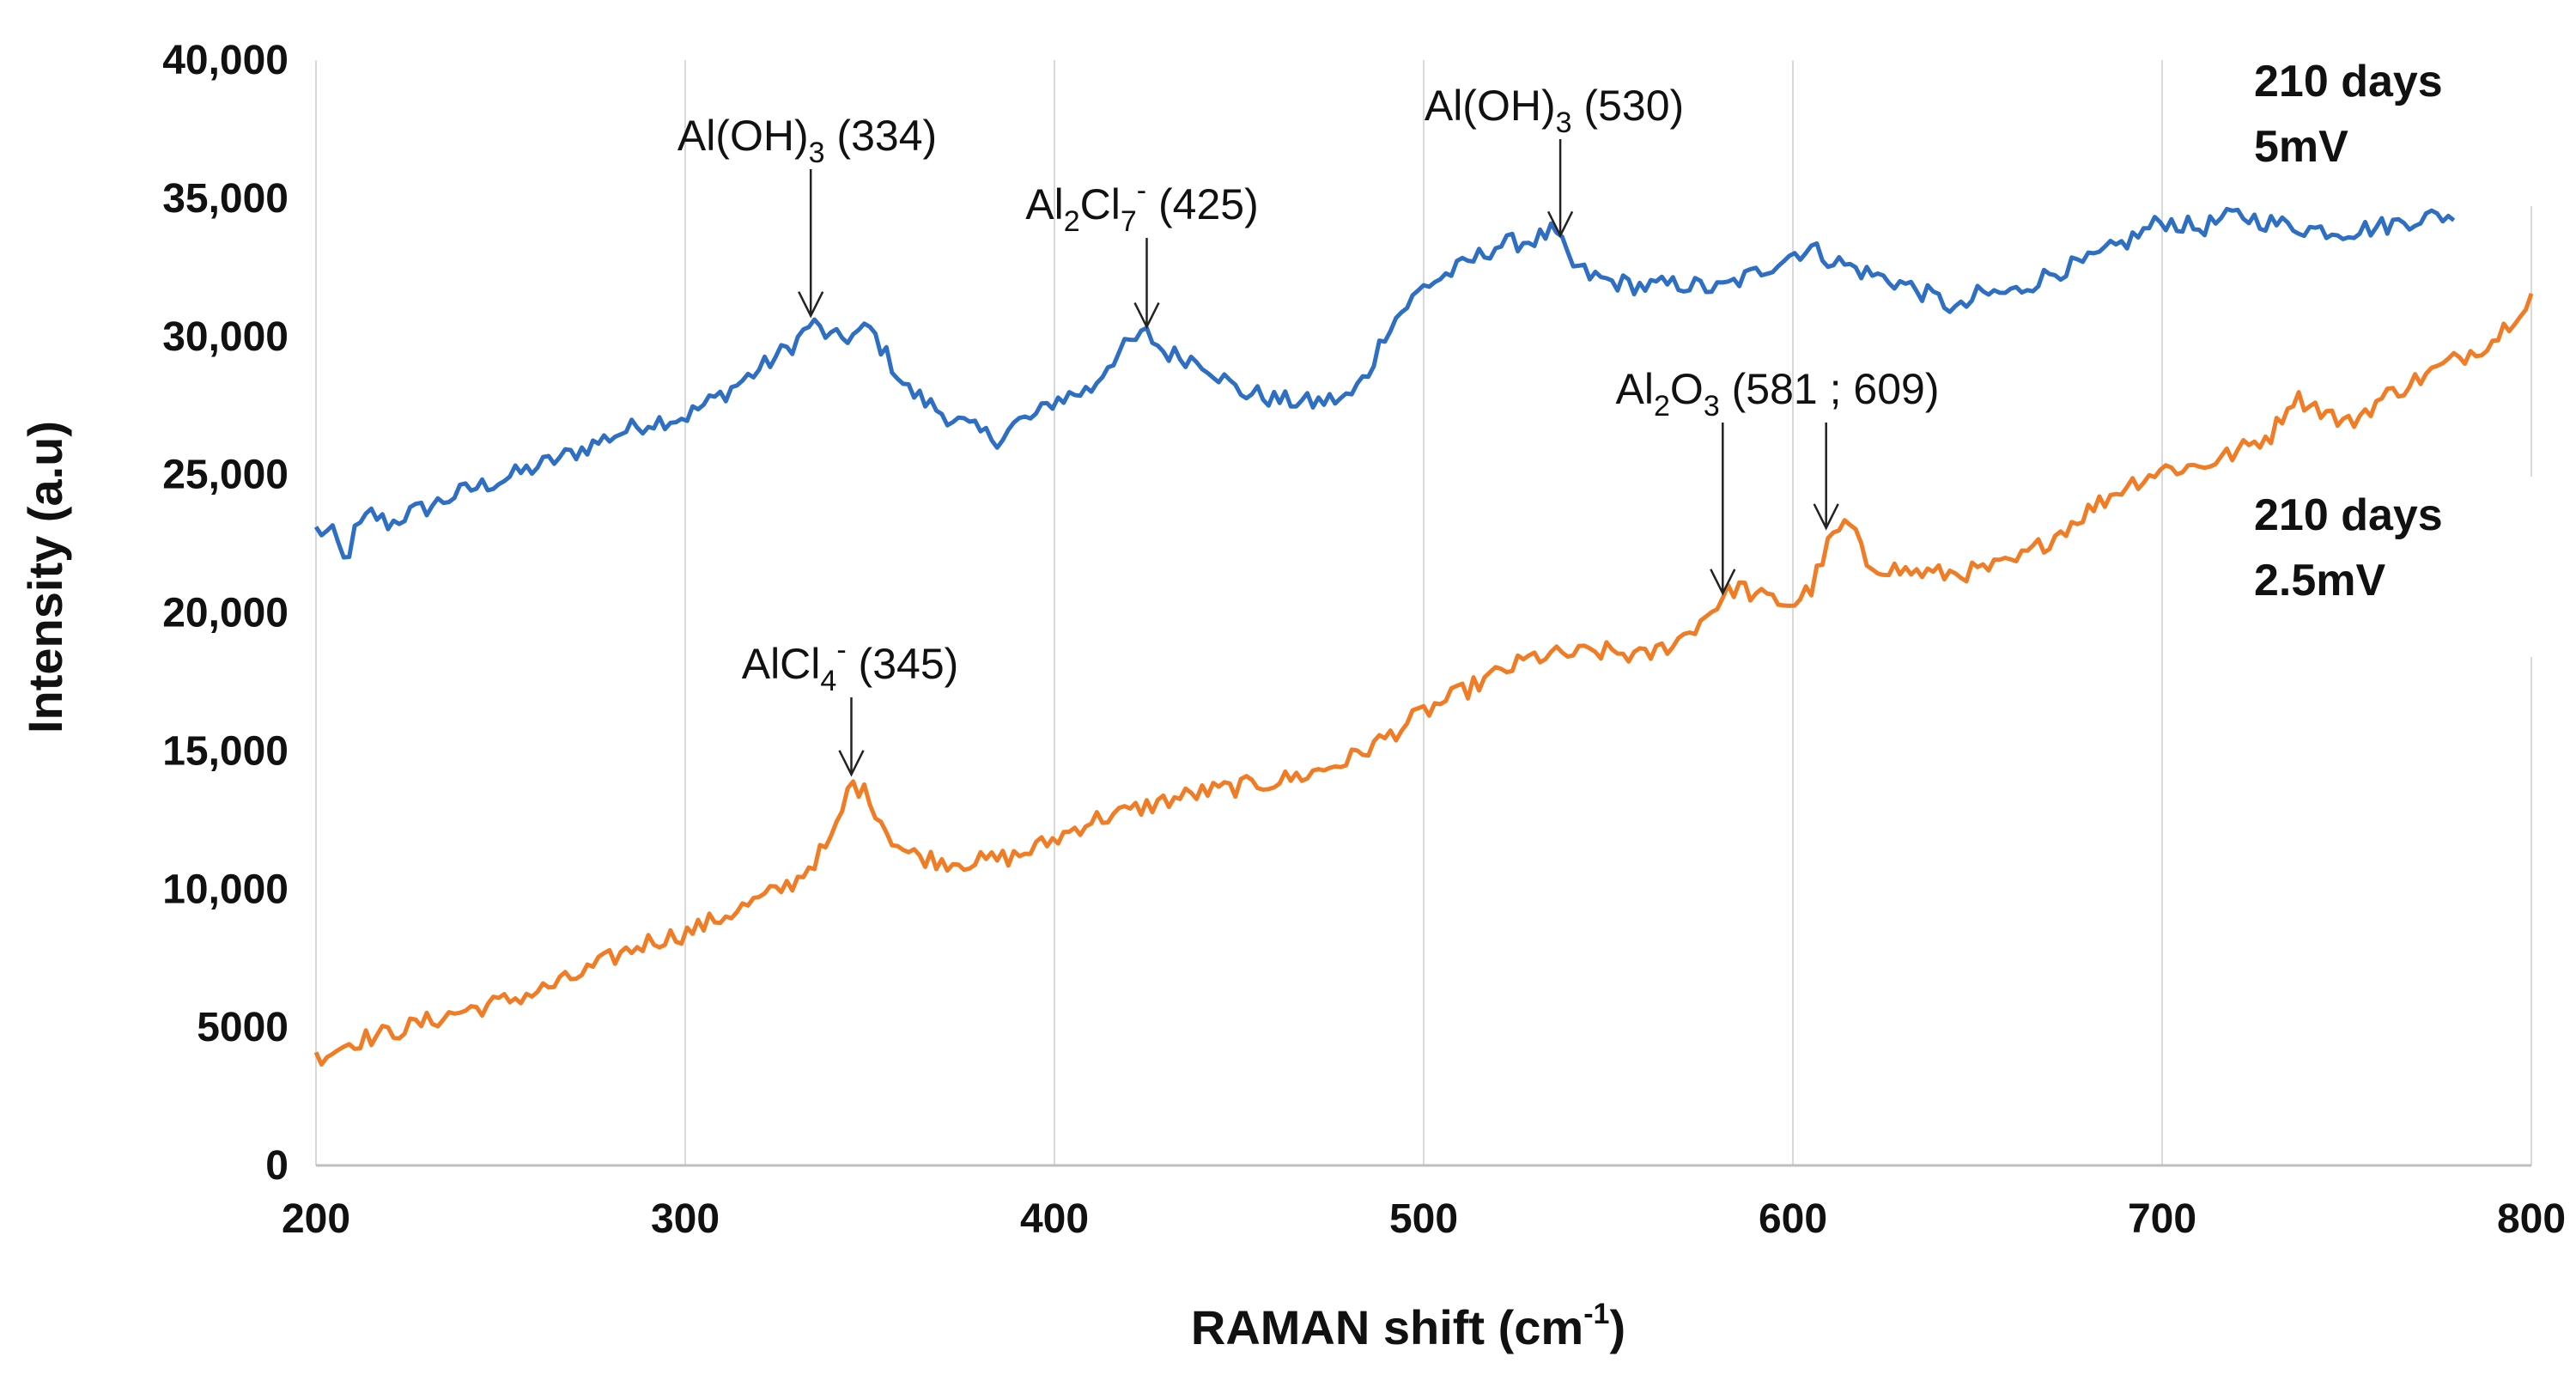  What do you see at coordinates (277, 1166) in the screenshot?
I see `y-tick-label: 0` at bounding box center [277, 1166].